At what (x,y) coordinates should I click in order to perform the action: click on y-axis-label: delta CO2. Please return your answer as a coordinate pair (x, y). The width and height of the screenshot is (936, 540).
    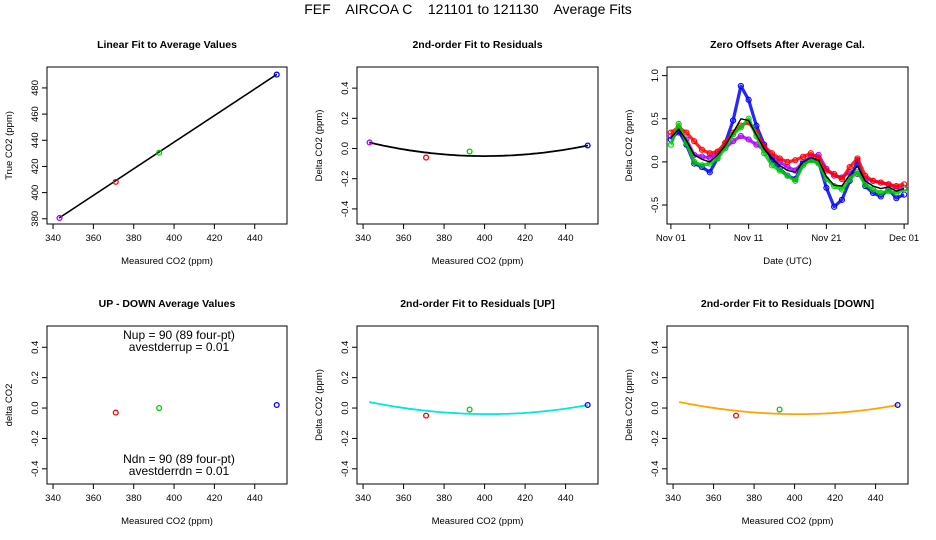
    Looking at the image, I should click on (9, 405).